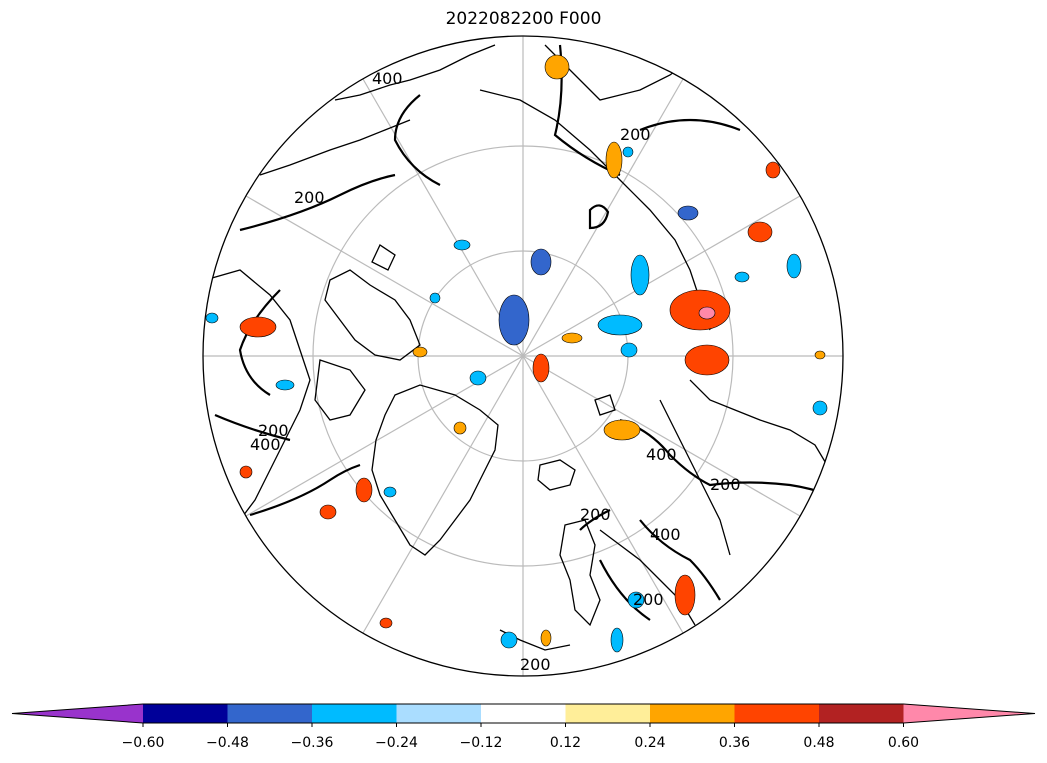 This screenshot has width=1047, height=763. Describe the element at coordinates (649, 743) in the screenshot. I see `colorbar-tick-label: 0.24` at that location.